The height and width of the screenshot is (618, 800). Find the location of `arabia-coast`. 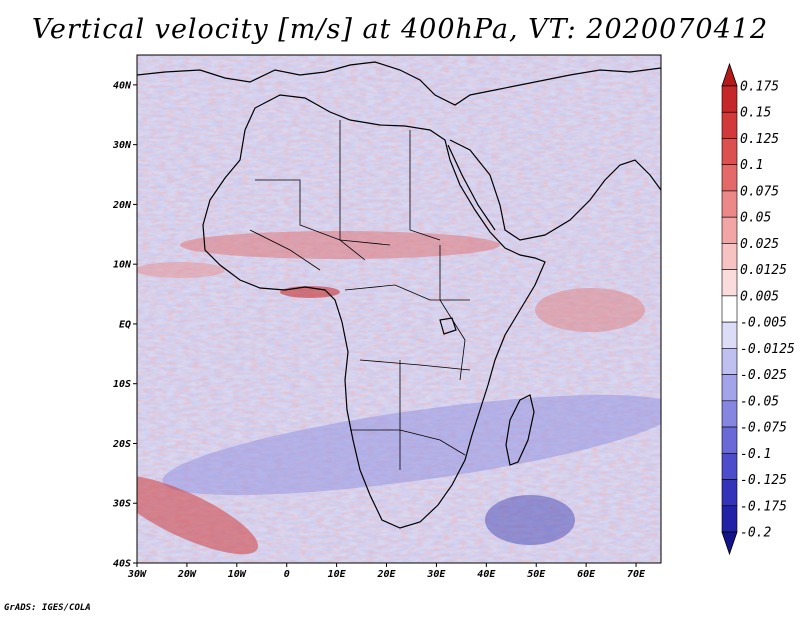

arabia-coast is located at coordinates (555, 190).